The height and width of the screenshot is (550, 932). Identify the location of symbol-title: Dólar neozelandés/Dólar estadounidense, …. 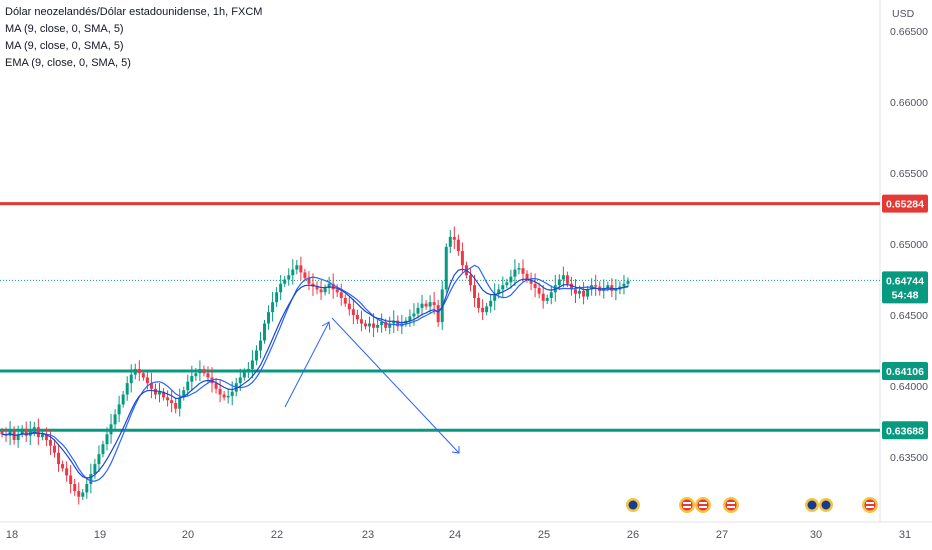
(134, 12).